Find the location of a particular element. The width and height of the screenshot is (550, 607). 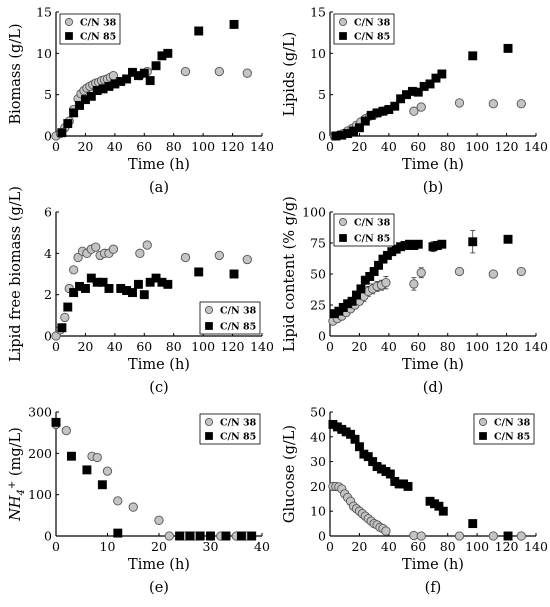

panel-label: (a) is located at coordinates (159, 188).